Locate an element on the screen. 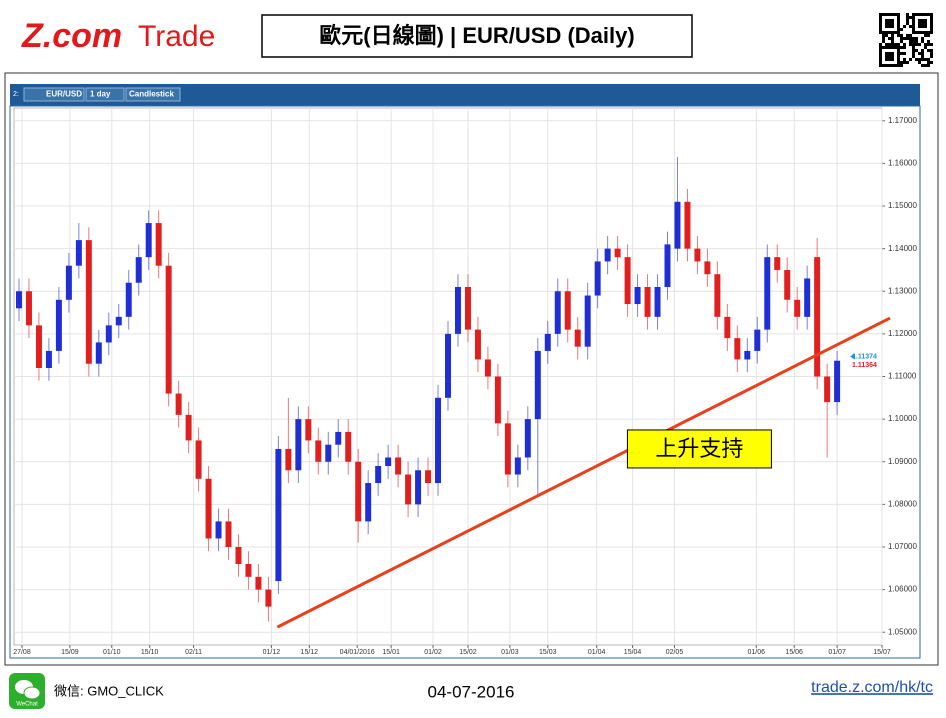  annotation-box is located at coordinates (699, 449).